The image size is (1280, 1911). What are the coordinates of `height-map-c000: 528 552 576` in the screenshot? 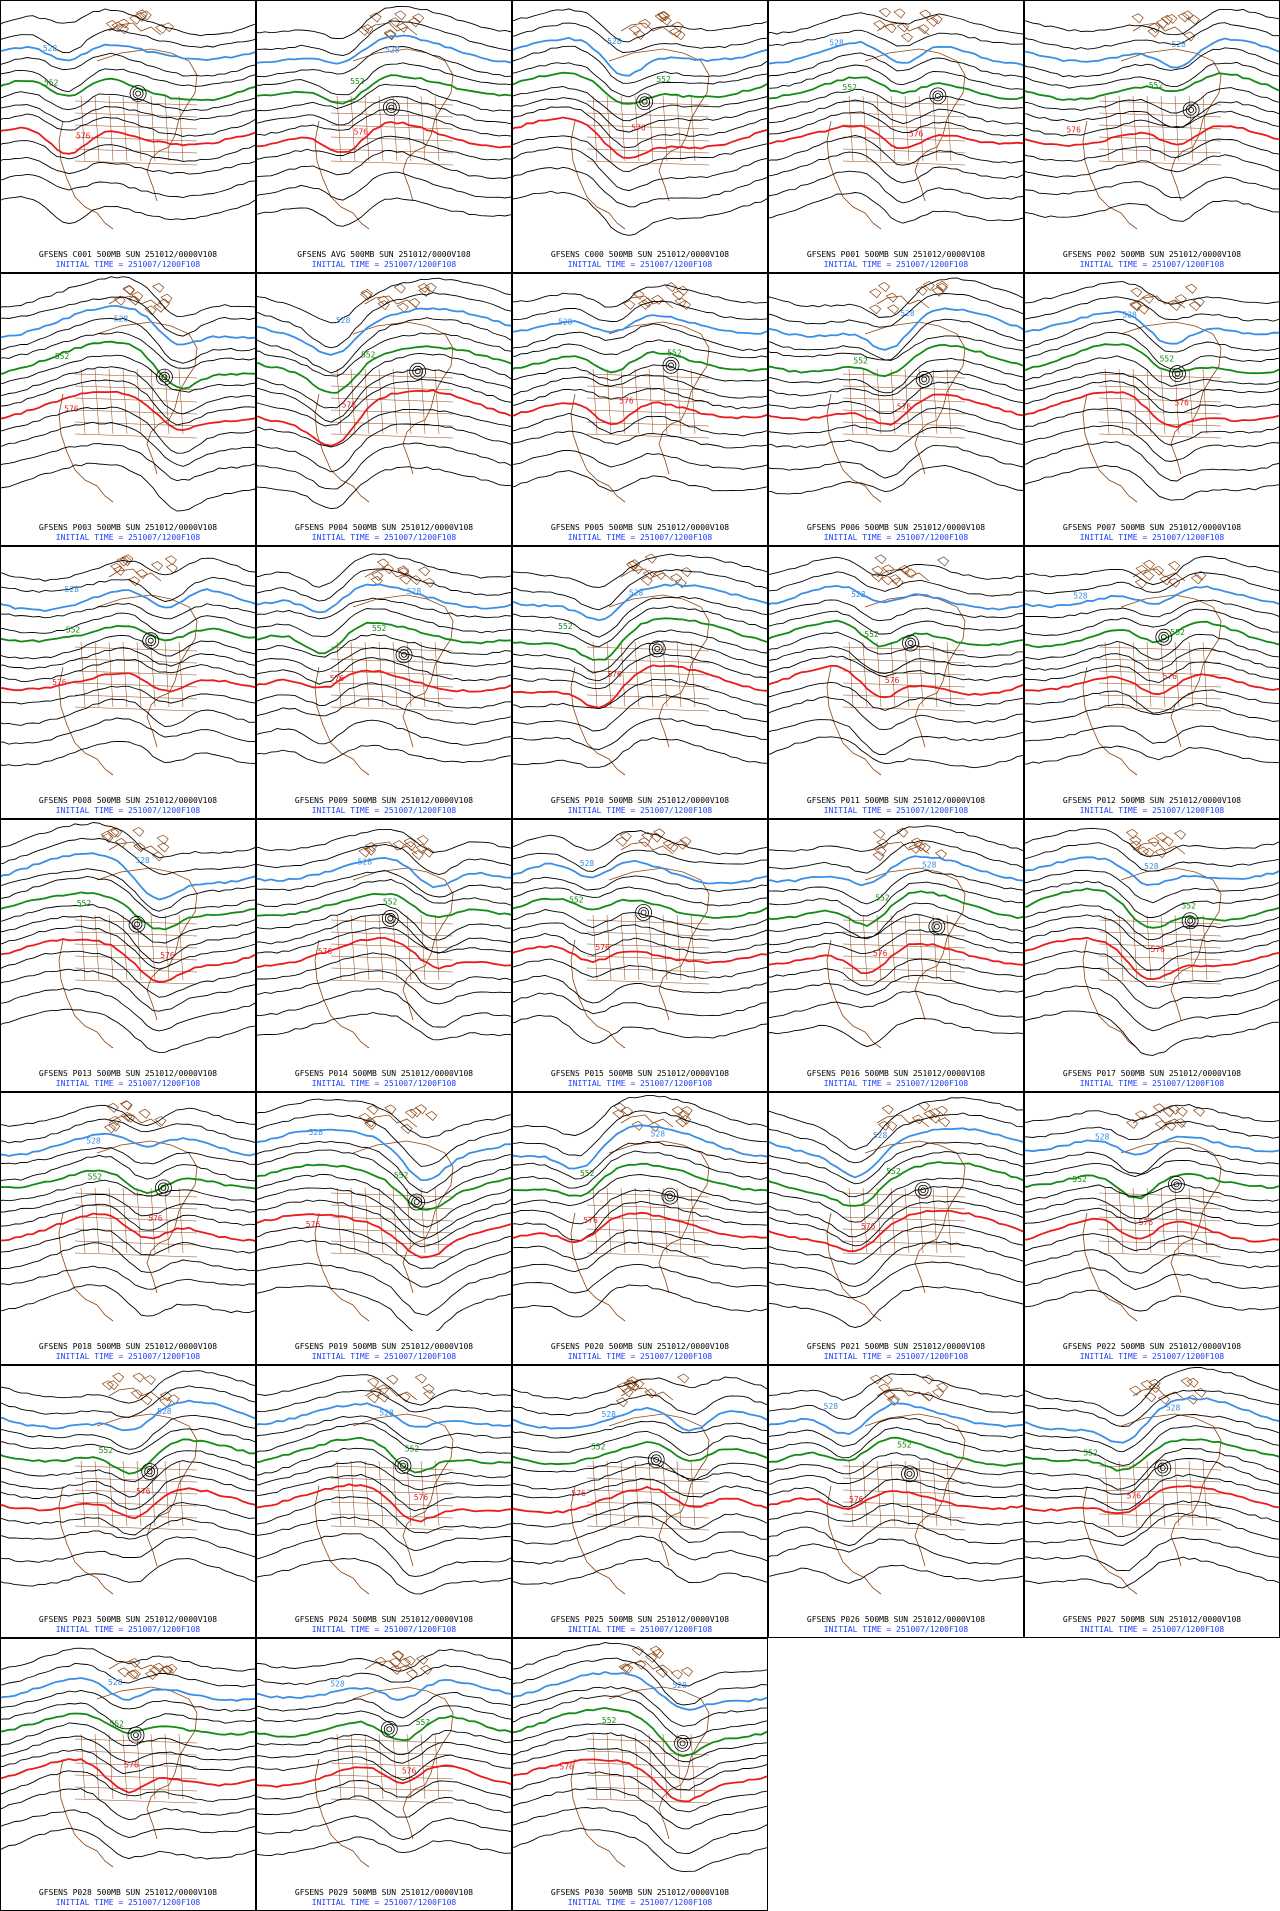 It's located at (640, 122).